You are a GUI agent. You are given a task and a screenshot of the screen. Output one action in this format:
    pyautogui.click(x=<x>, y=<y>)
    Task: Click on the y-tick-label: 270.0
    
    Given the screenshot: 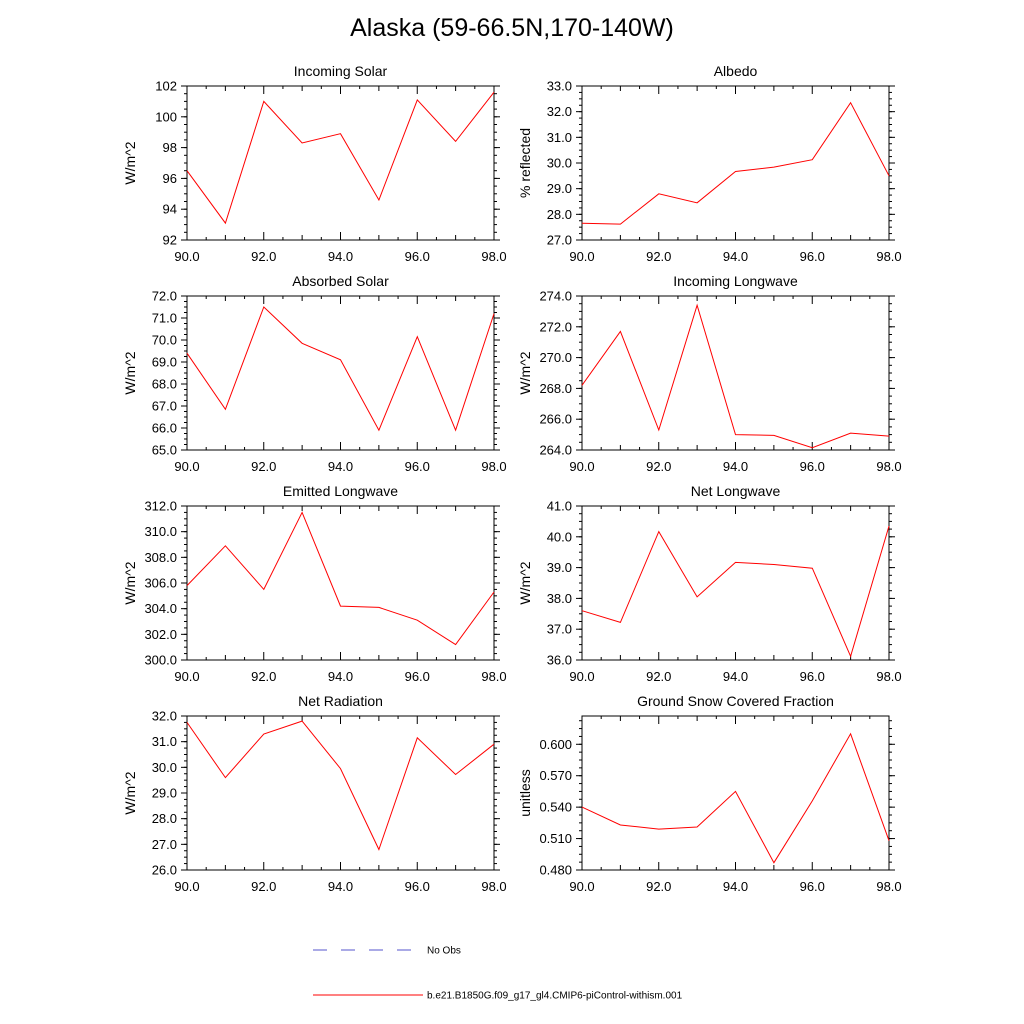 What is the action you would take?
    pyautogui.click(x=555, y=357)
    